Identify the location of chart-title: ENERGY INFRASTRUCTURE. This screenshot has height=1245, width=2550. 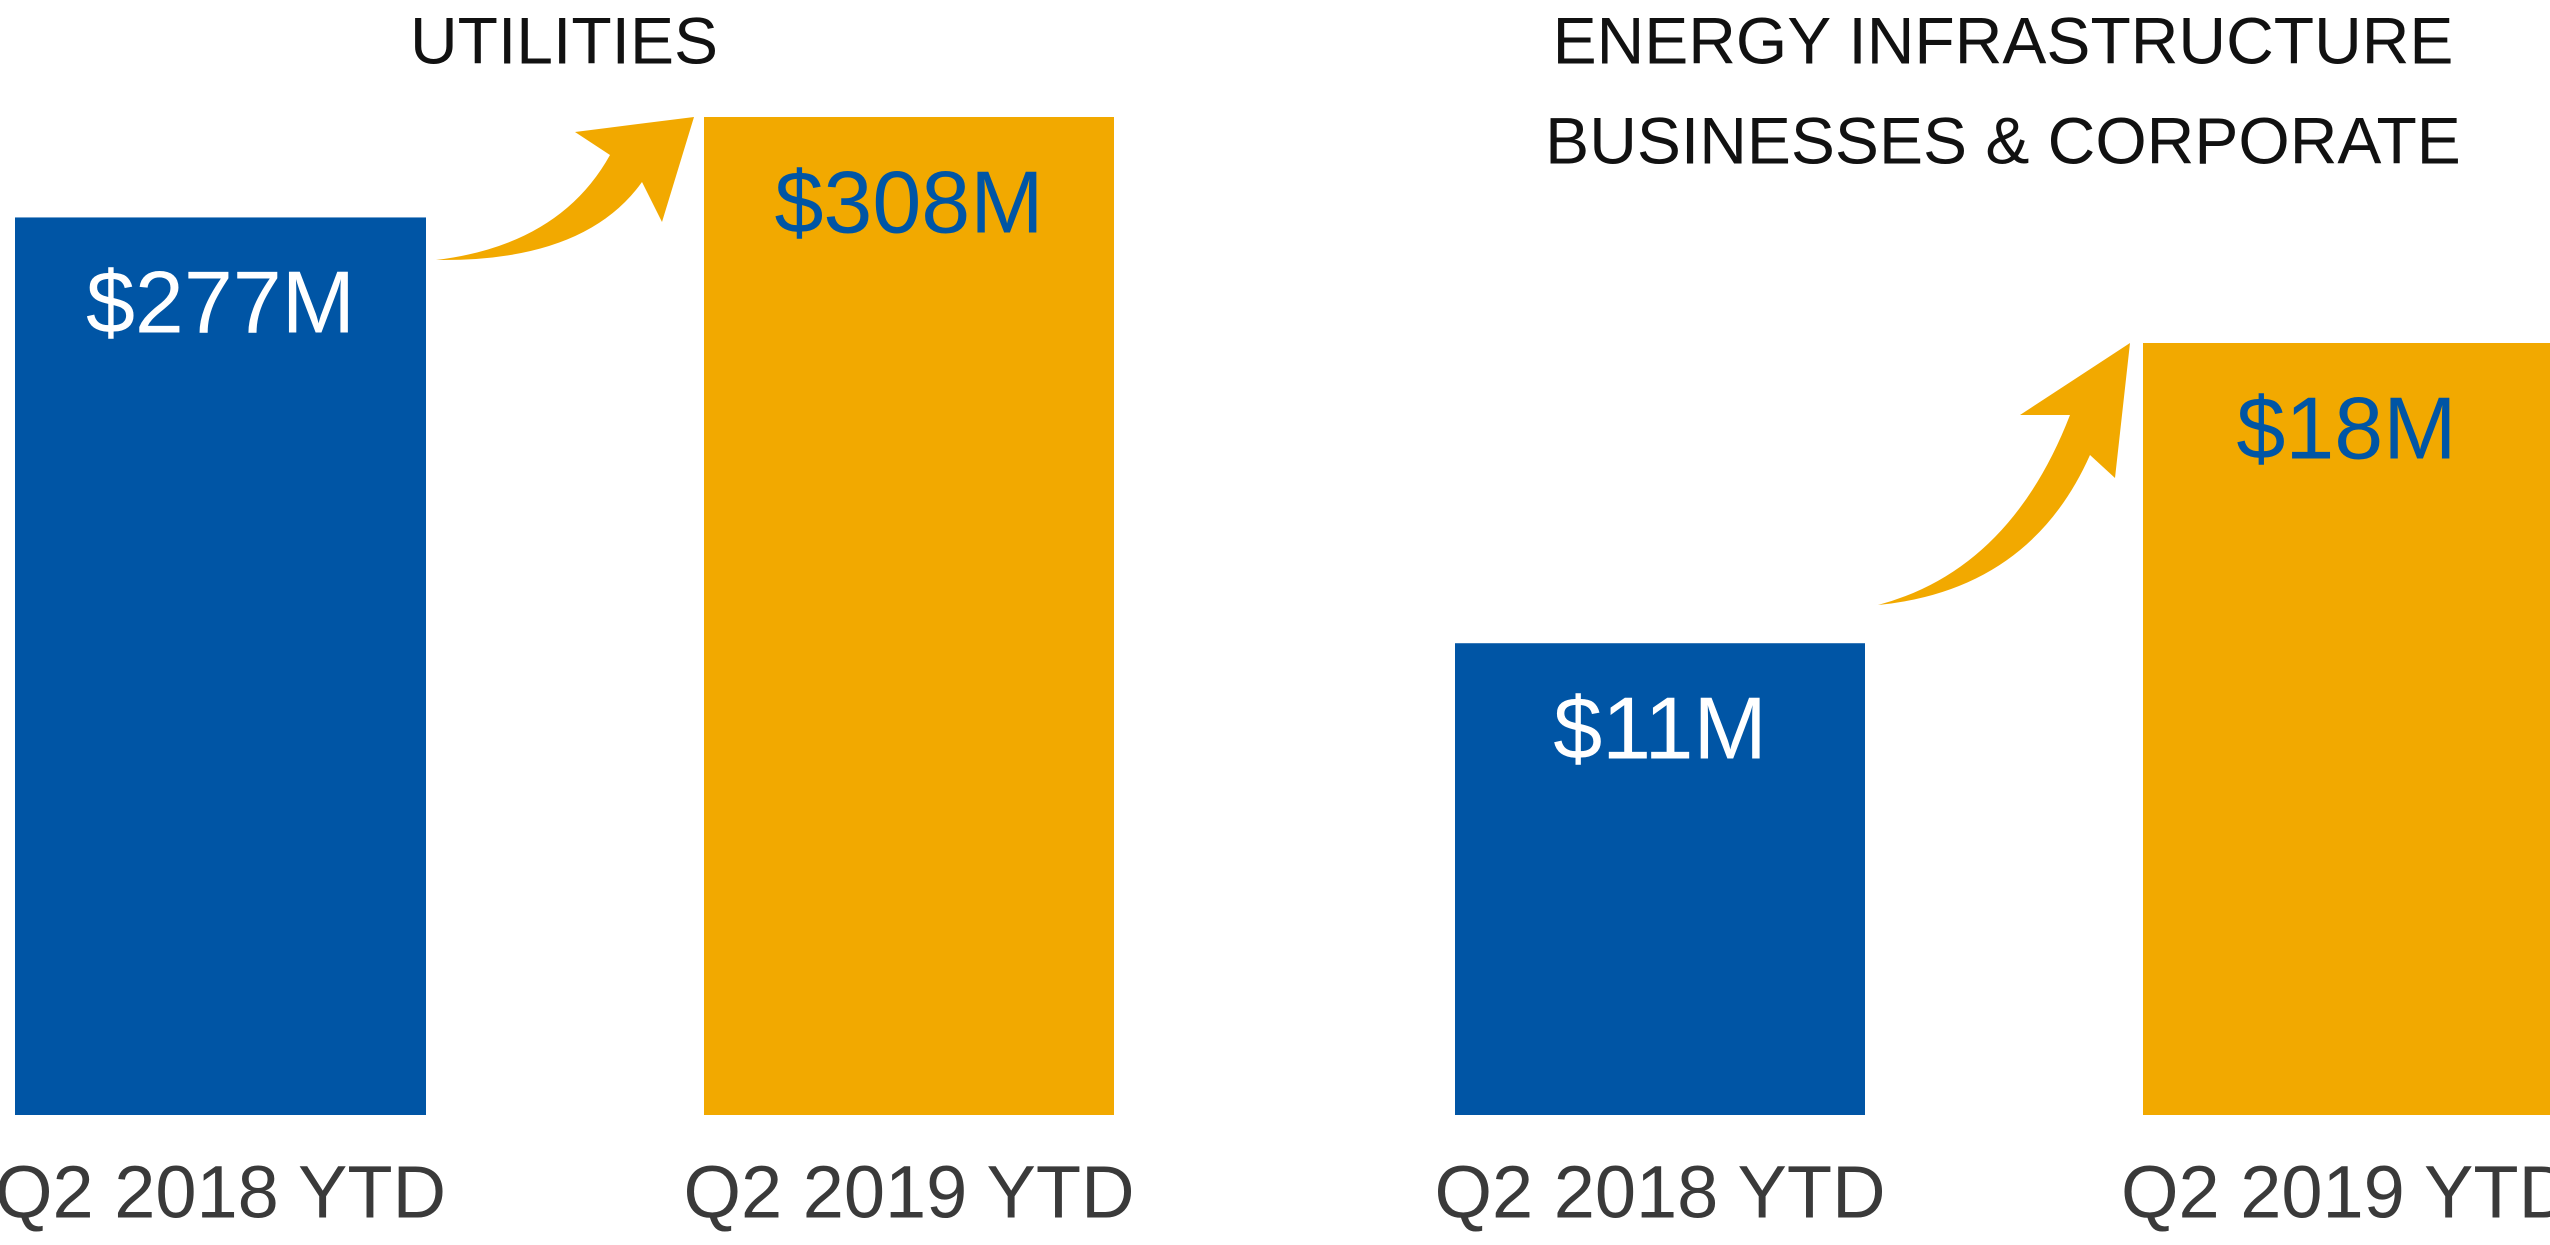
(2003, 40).